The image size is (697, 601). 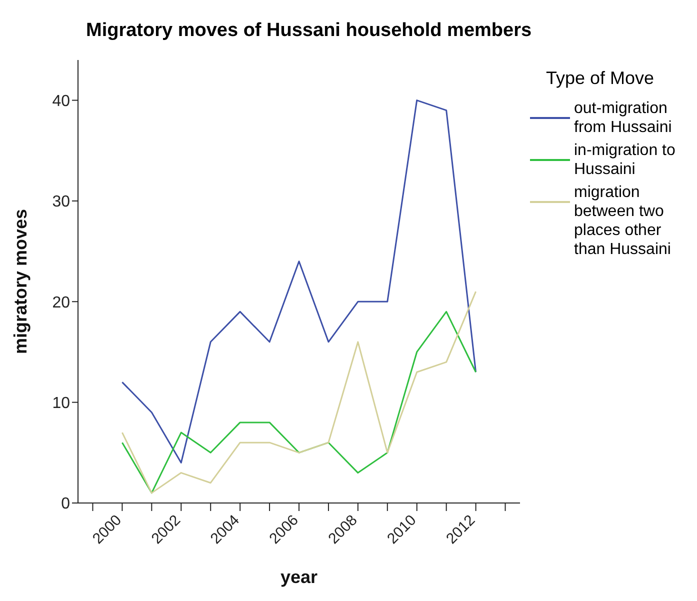 What do you see at coordinates (61, 303) in the screenshot?
I see `y-tick-label: 20` at bounding box center [61, 303].